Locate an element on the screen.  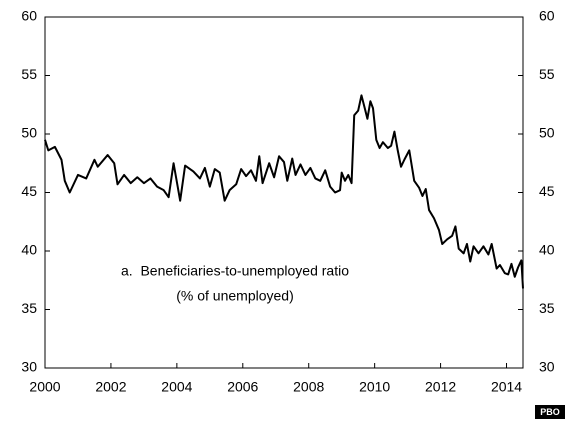
x-tick-label: 2014 is located at coordinates (506, 387).